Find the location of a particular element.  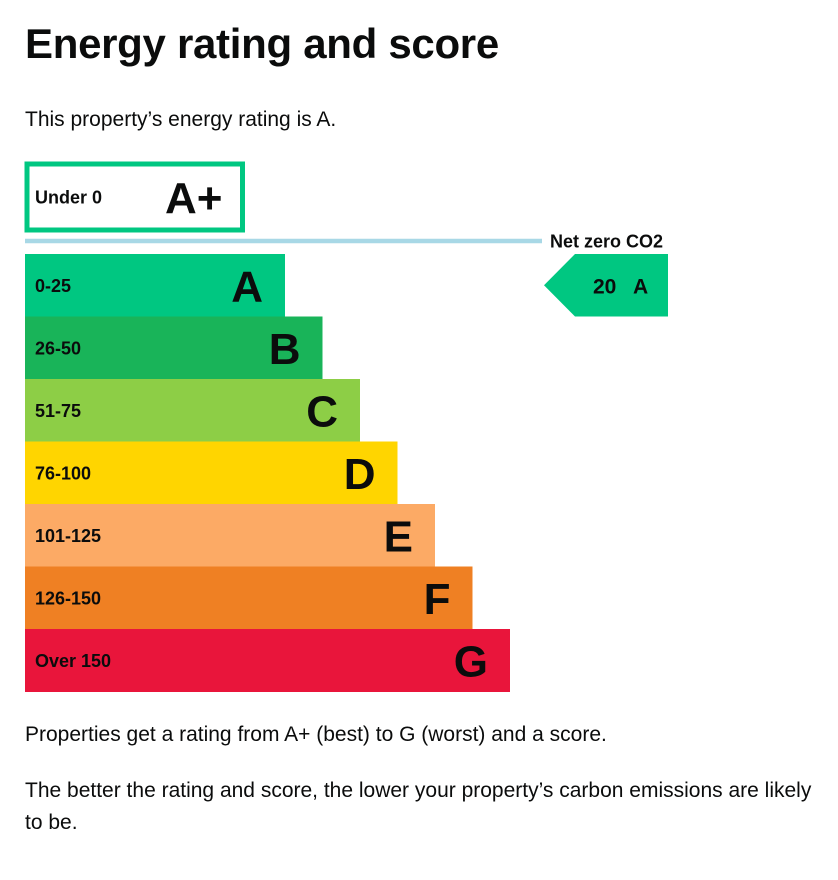

current-letter: A is located at coordinates (640, 286).